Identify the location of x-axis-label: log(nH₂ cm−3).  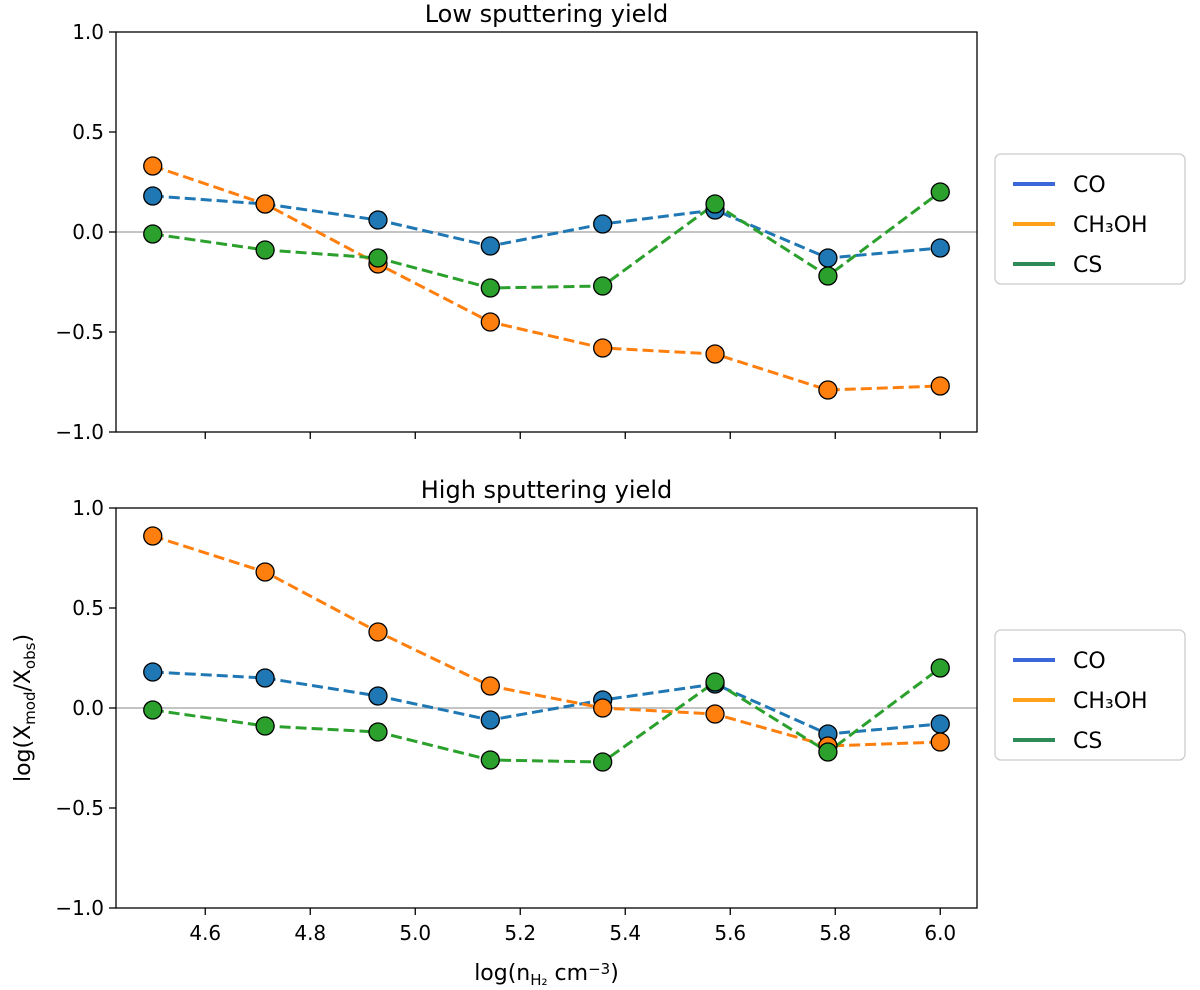
(546, 974).